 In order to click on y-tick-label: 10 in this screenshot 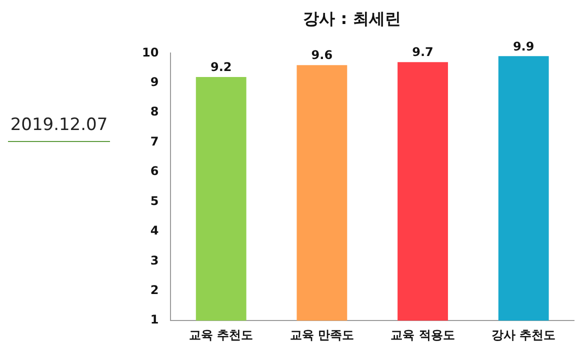, I will do `click(150, 52)`.